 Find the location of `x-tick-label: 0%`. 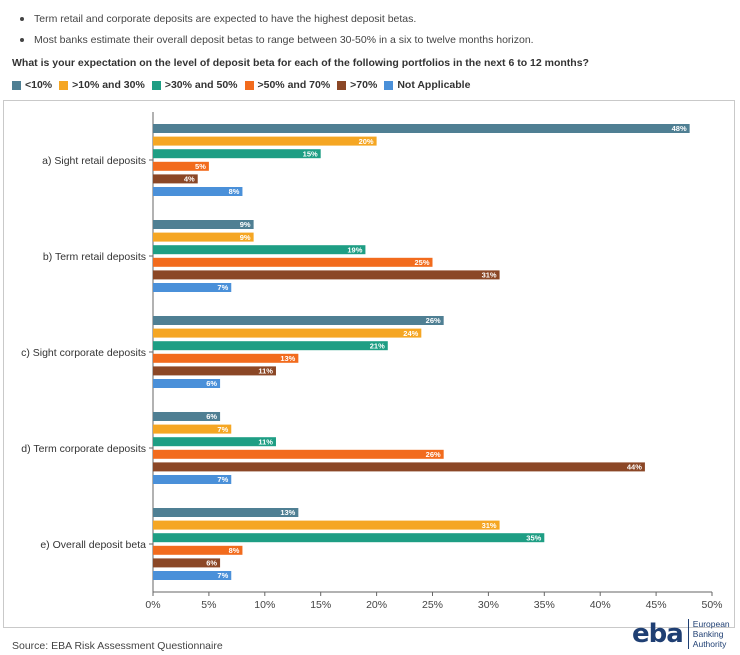

x-tick-label: 0% is located at coordinates (152, 605).